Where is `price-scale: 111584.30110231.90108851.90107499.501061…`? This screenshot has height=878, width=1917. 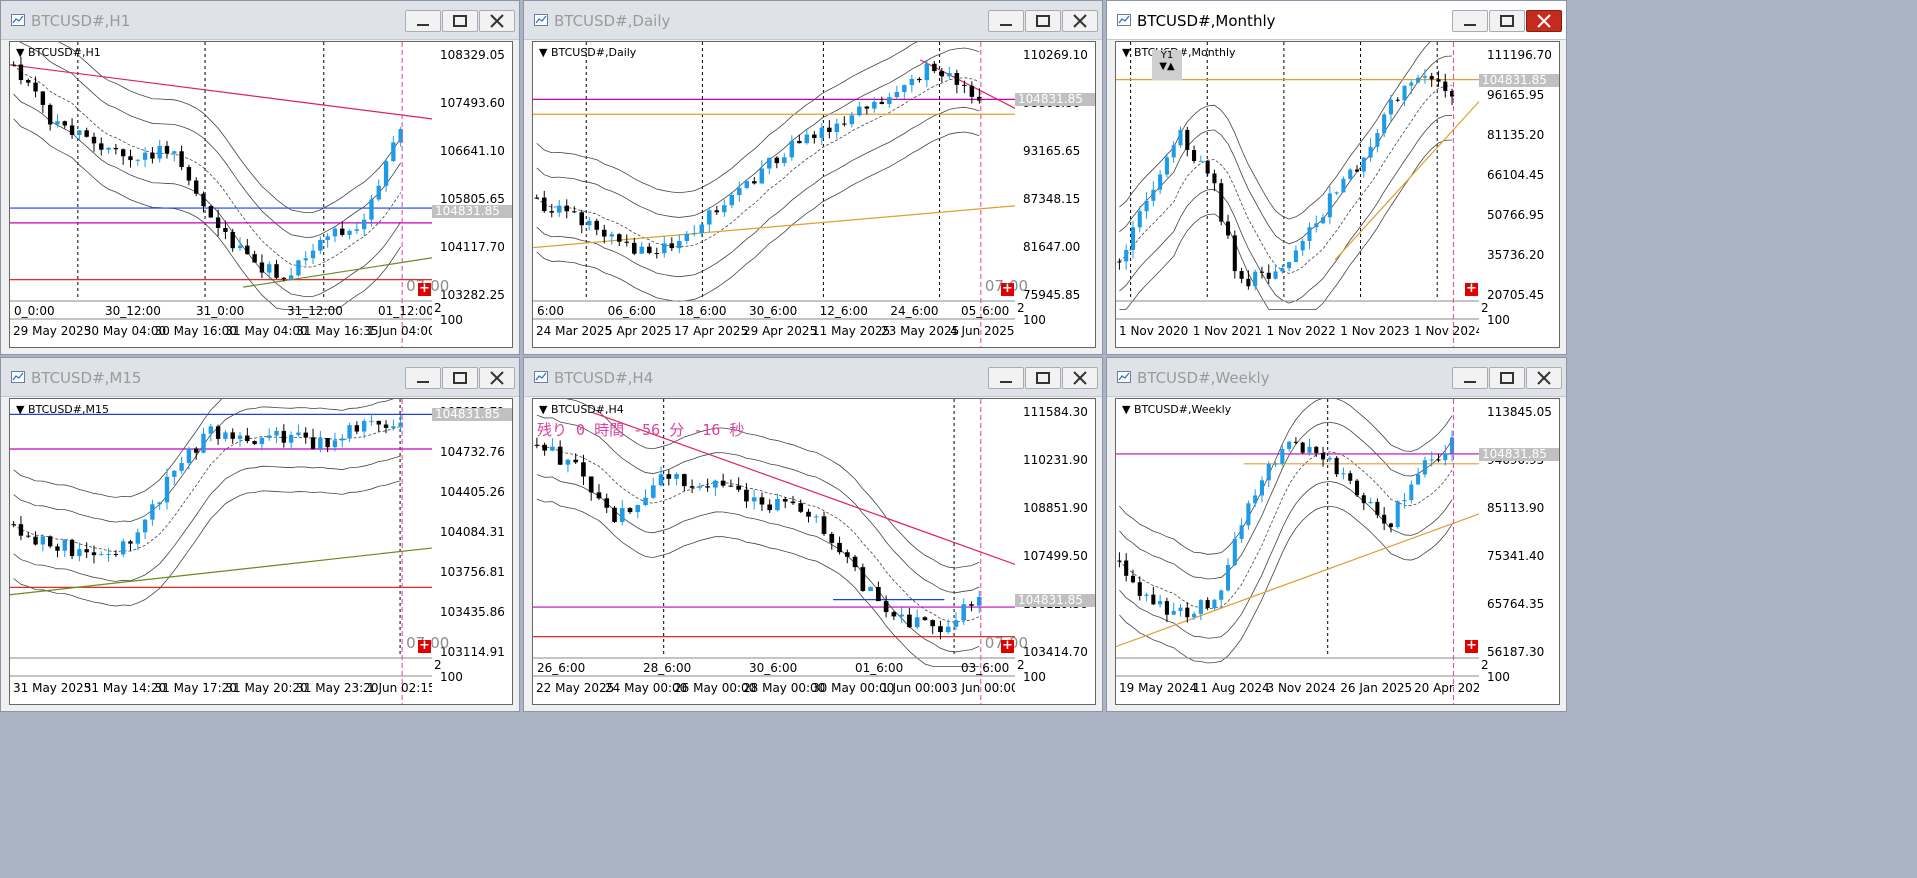 price-scale: 111584.30110231.90108851.90107499.501061… is located at coordinates (1055, 551).